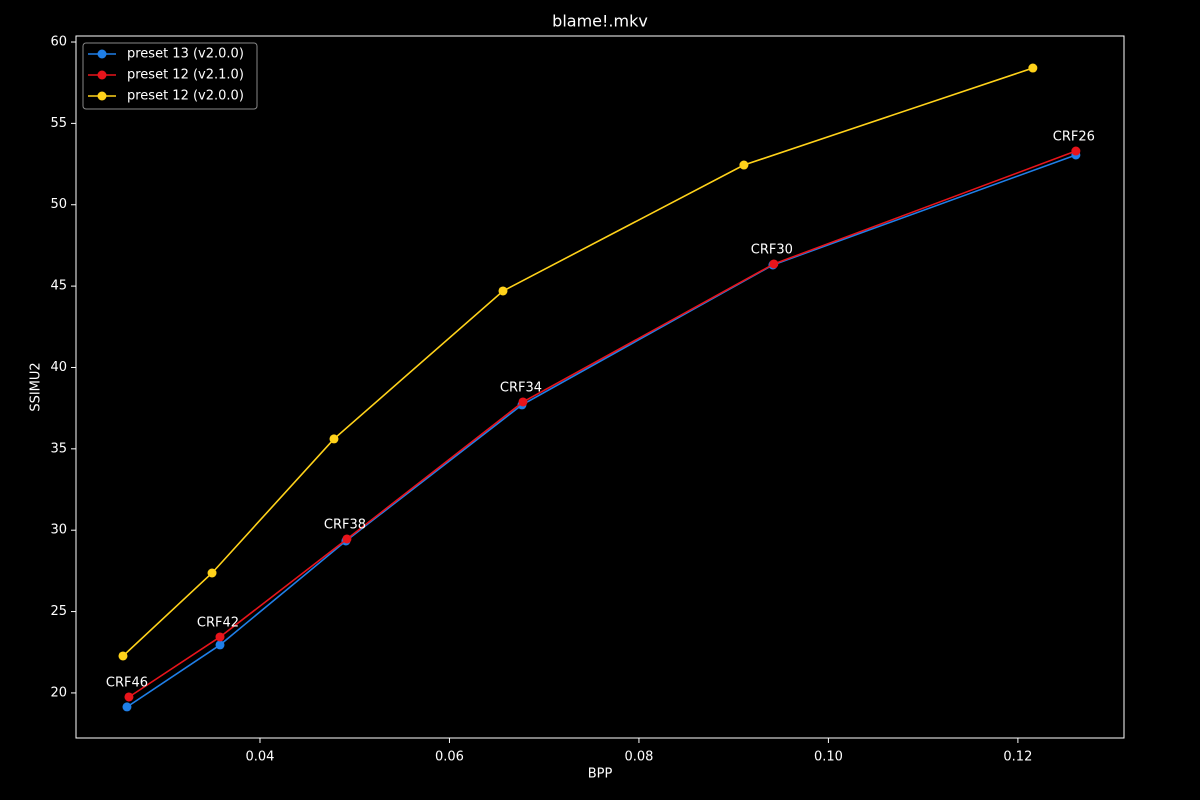 The image size is (1200, 800). I want to click on y-tick-label: 20, so click(58, 692).